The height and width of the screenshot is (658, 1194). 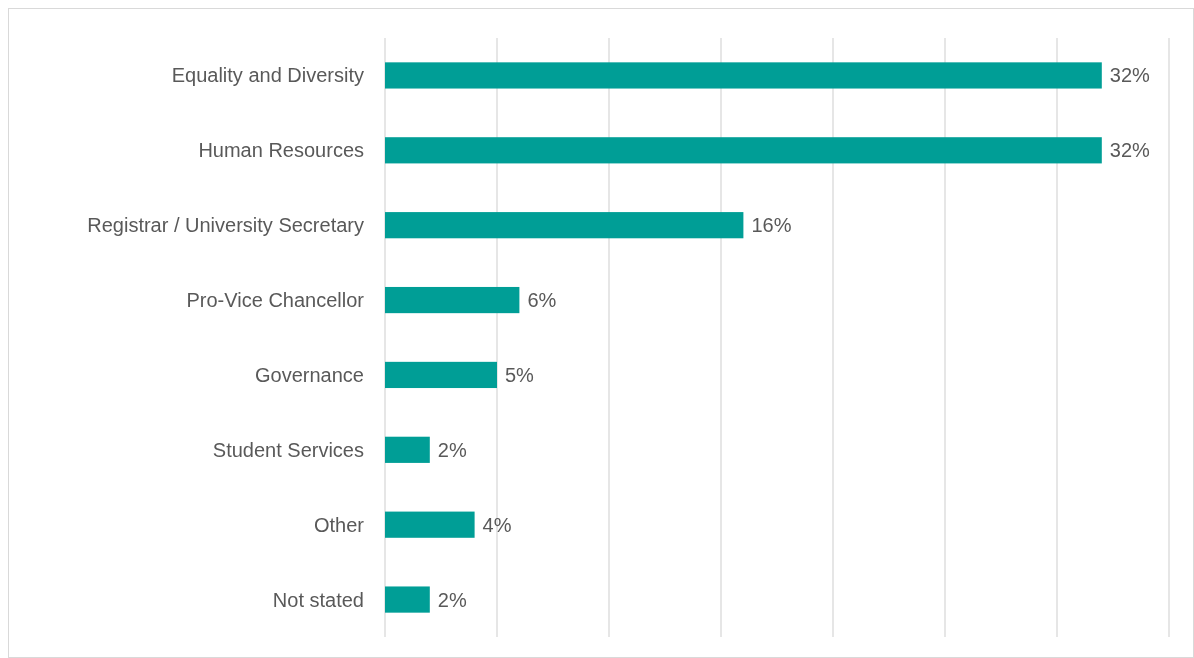 I want to click on data-label: 4%, so click(x=497, y=524).